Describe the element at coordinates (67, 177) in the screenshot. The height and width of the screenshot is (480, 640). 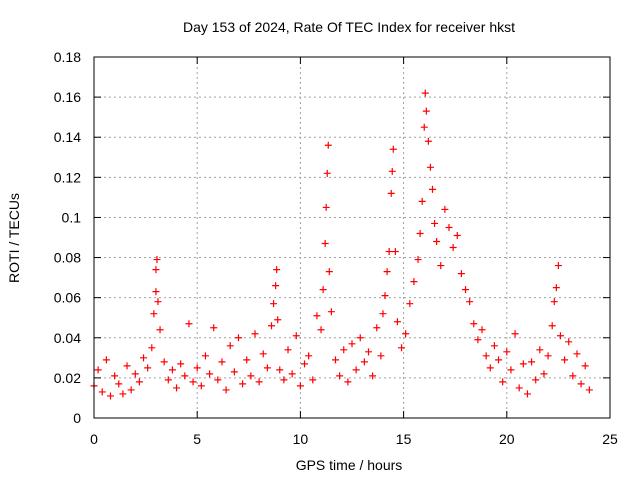
I see `y-tick-label: 0.12` at that location.